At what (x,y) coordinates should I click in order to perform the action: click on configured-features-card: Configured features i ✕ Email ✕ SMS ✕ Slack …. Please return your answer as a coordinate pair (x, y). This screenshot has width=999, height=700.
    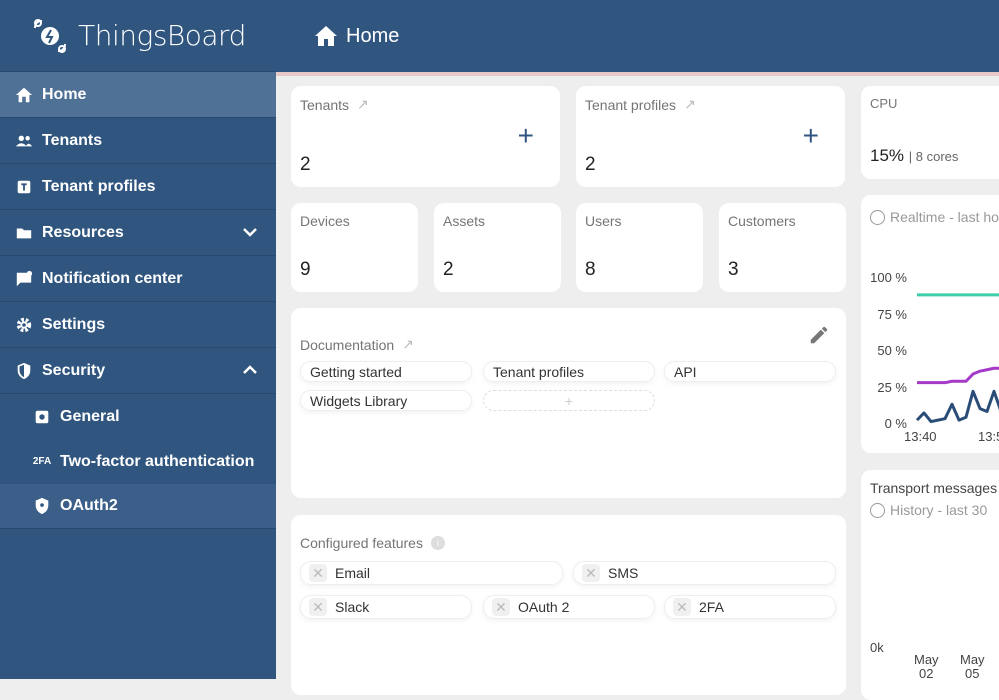
    Looking at the image, I should click on (568, 605).